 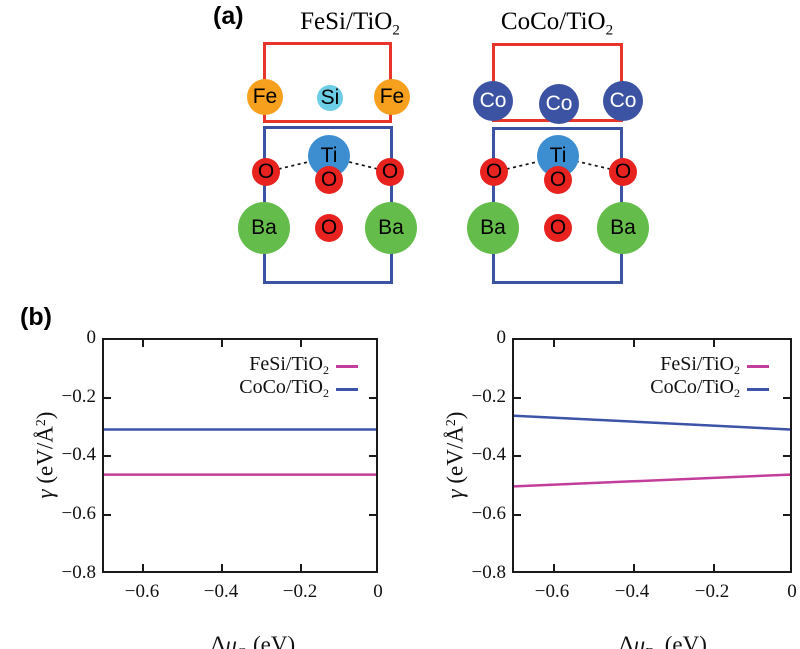 What do you see at coordinates (42, 455) in the screenshot?
I see `plot-left-y-axis-label: γ (eV/Å2)` at bounding box center [42, 455].